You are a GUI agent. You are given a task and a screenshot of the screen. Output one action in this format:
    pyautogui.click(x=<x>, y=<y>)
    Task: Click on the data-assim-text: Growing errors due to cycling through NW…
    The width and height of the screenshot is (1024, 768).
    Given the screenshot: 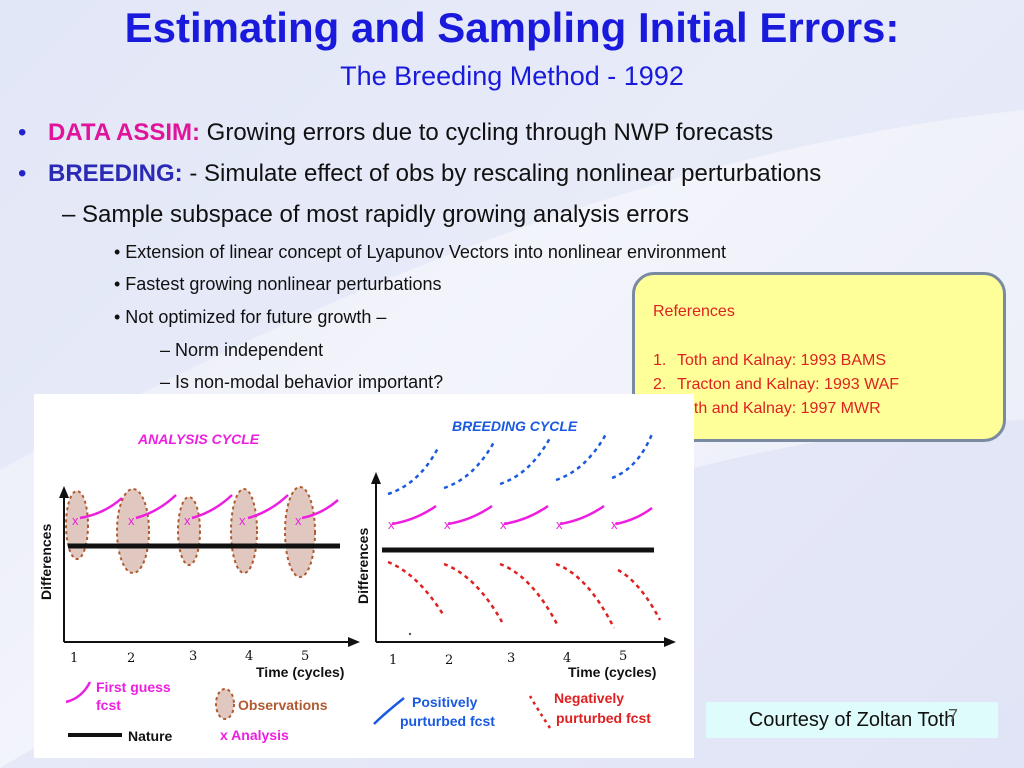 What is the action you would take?
    pyautogui.click(x=486, y=132)
    